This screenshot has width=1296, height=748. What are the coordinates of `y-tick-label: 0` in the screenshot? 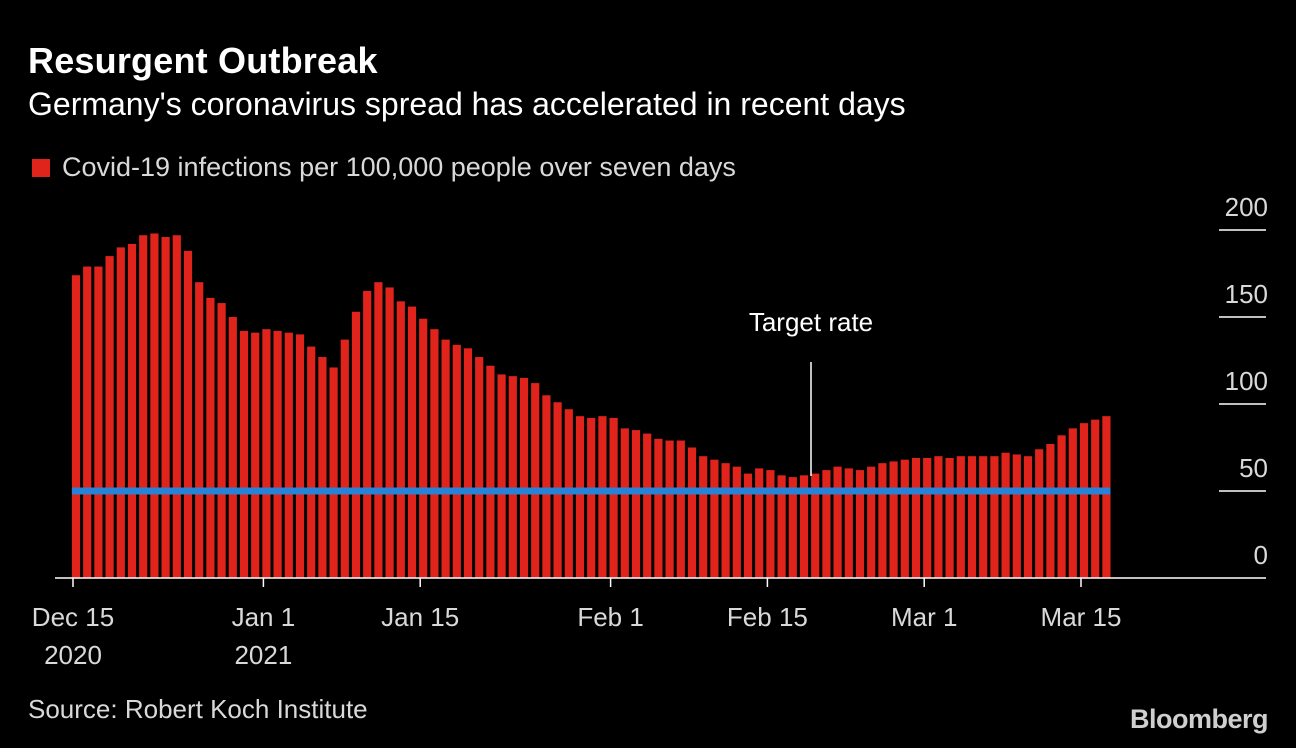 It's located at (1261, 555).